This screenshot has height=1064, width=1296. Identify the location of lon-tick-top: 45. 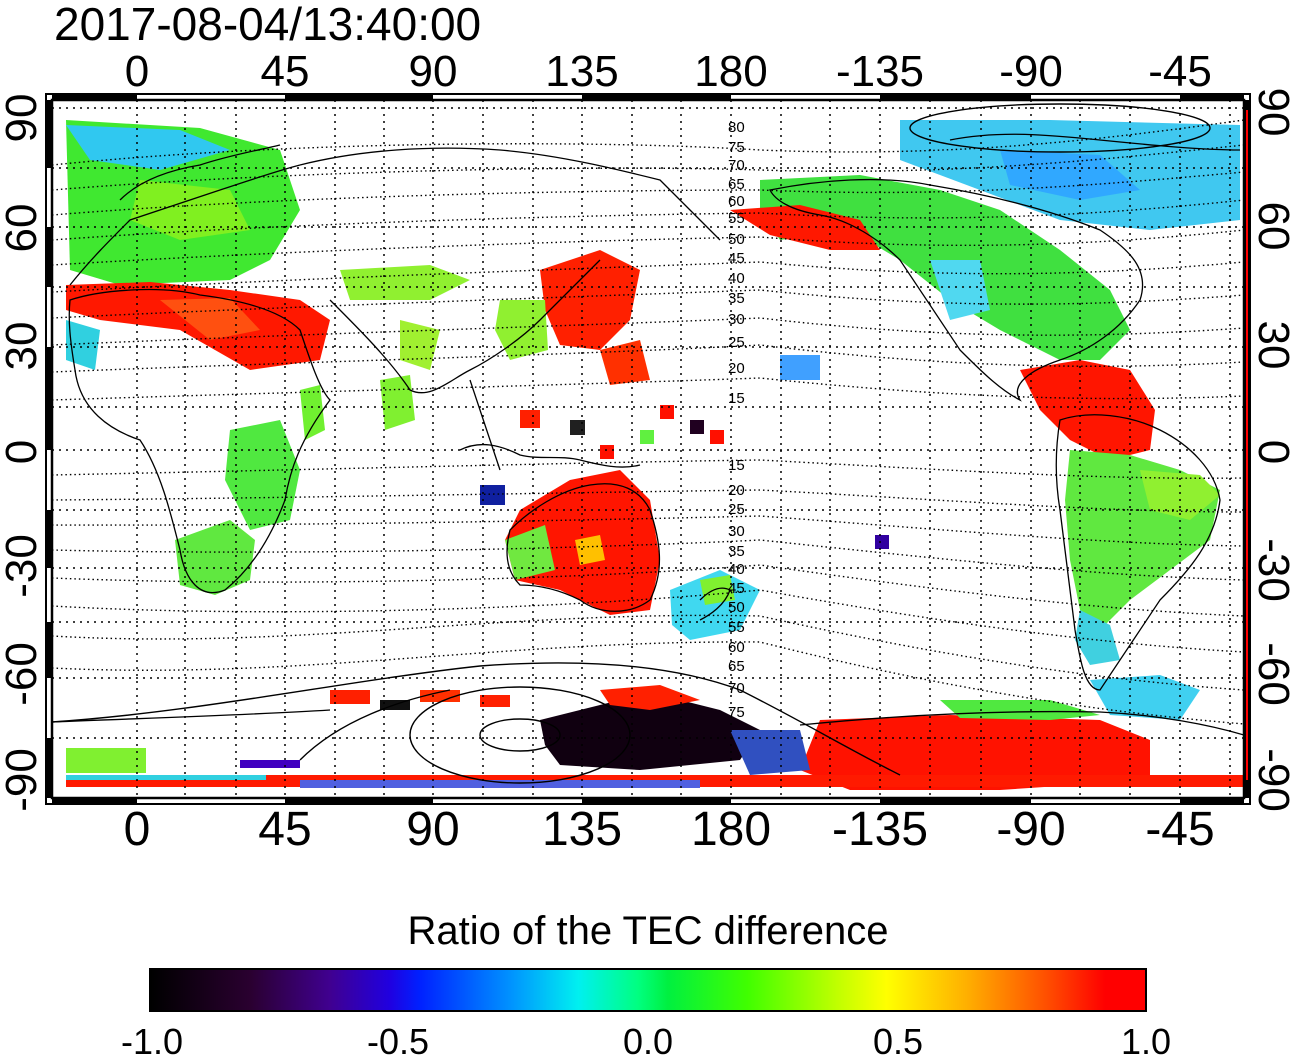
(285, 71).